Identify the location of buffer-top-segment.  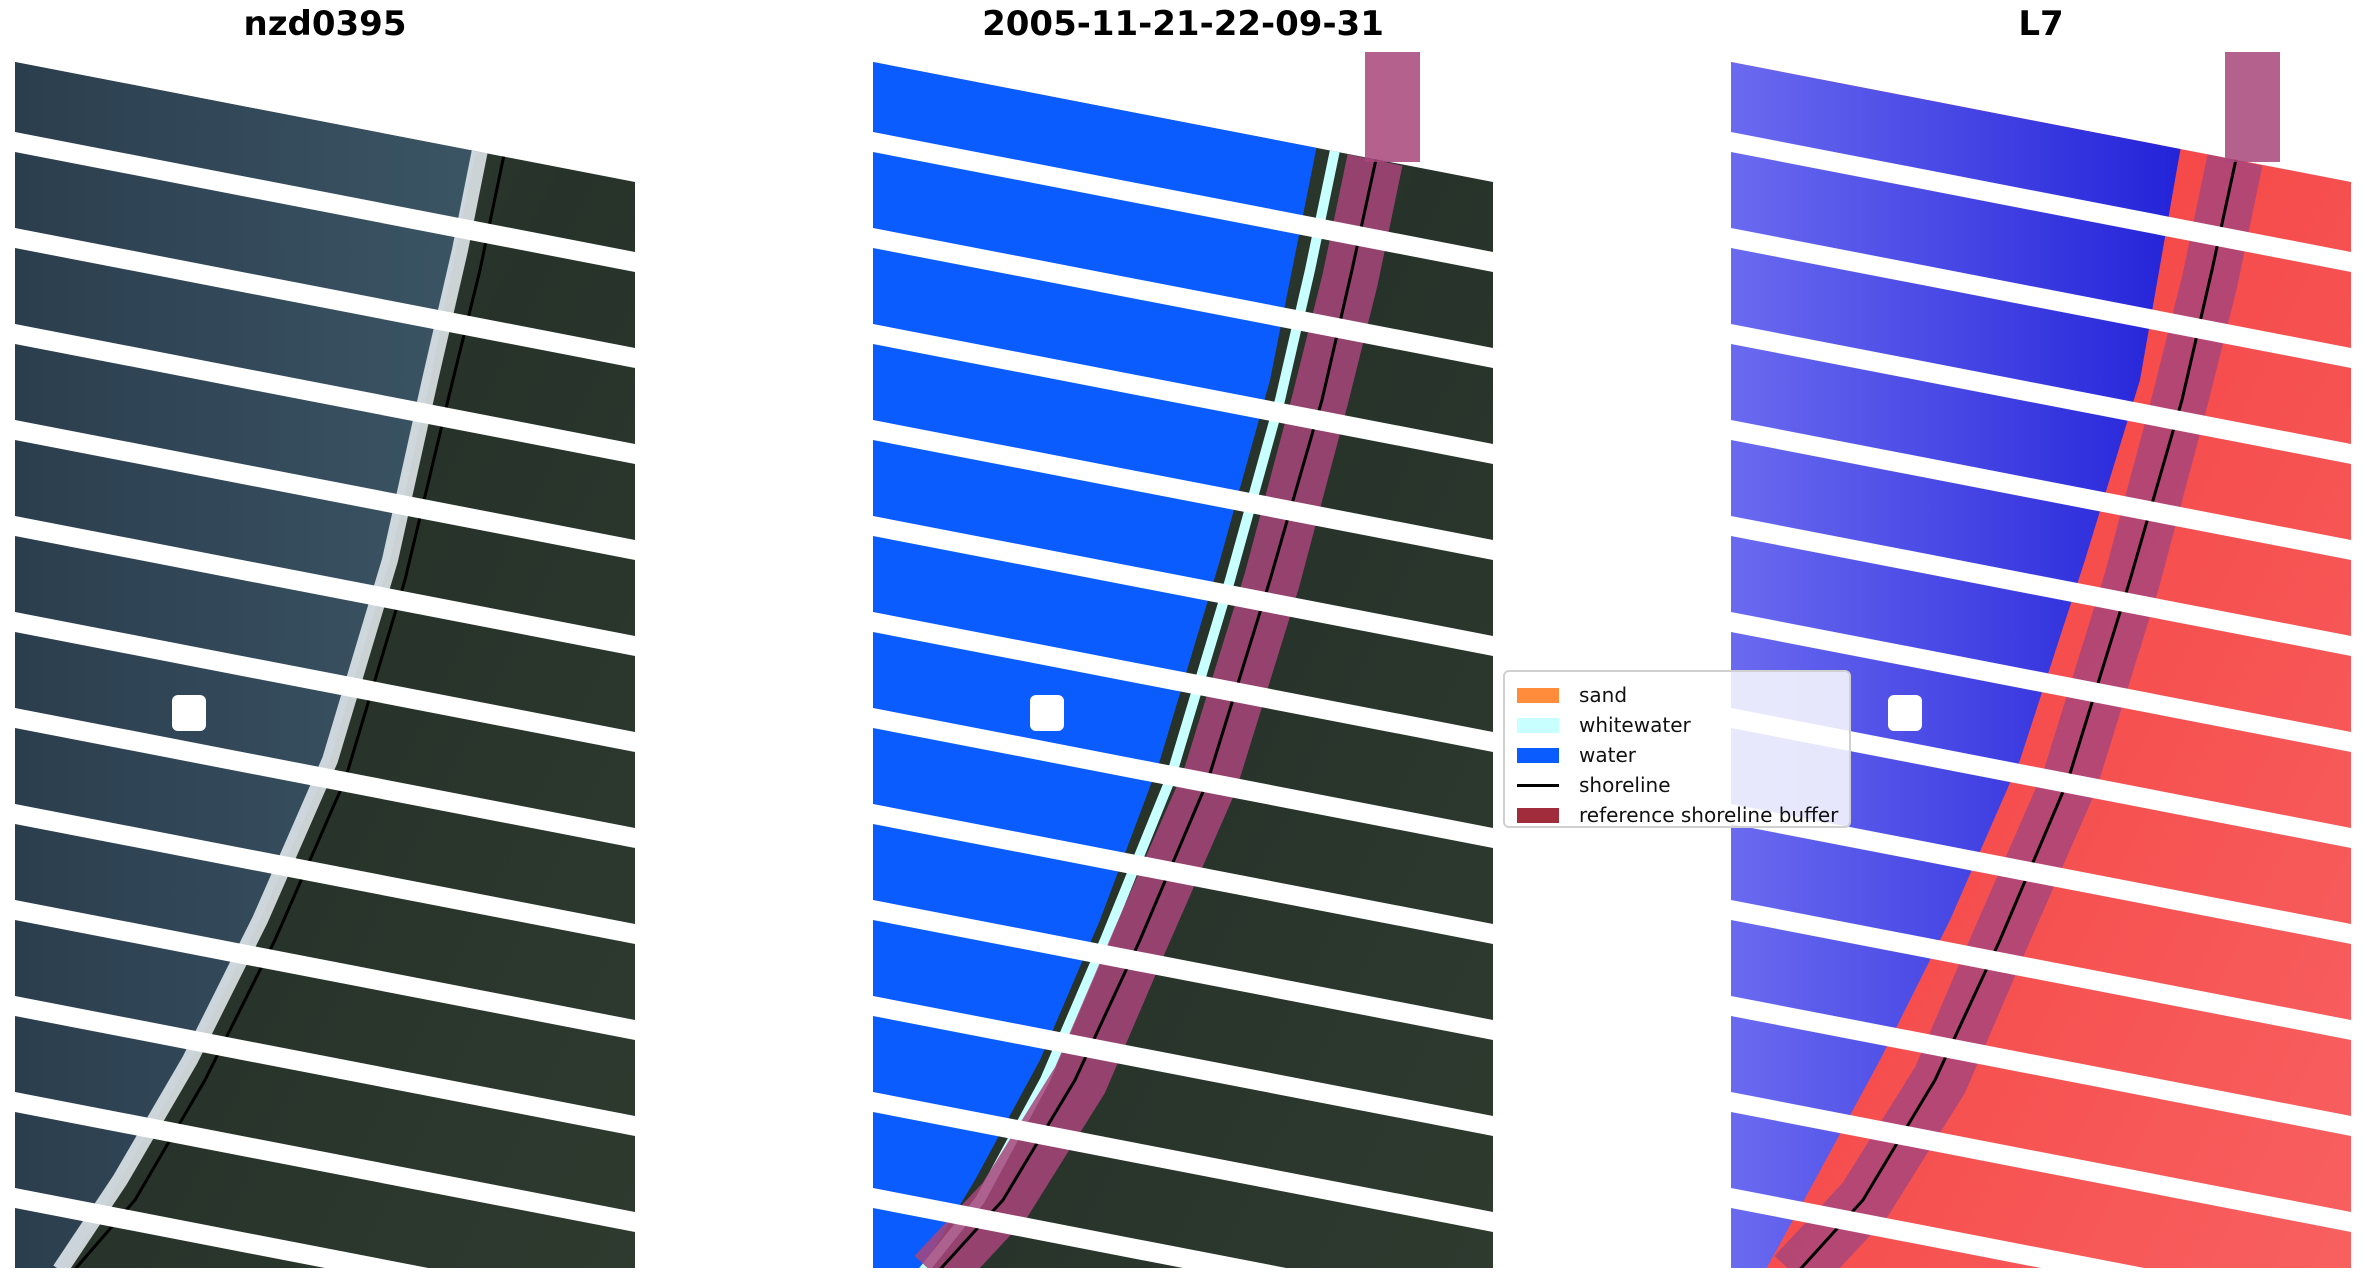
(1392, 107).